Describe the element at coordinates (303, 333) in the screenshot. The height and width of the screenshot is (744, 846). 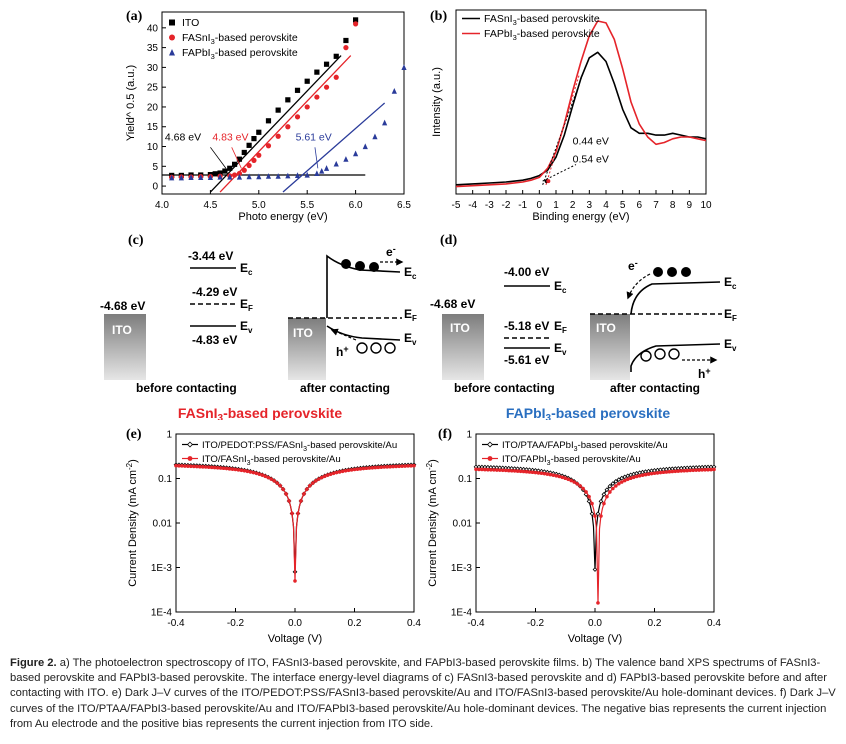
I see `ito-label-after: ITO` at that location.